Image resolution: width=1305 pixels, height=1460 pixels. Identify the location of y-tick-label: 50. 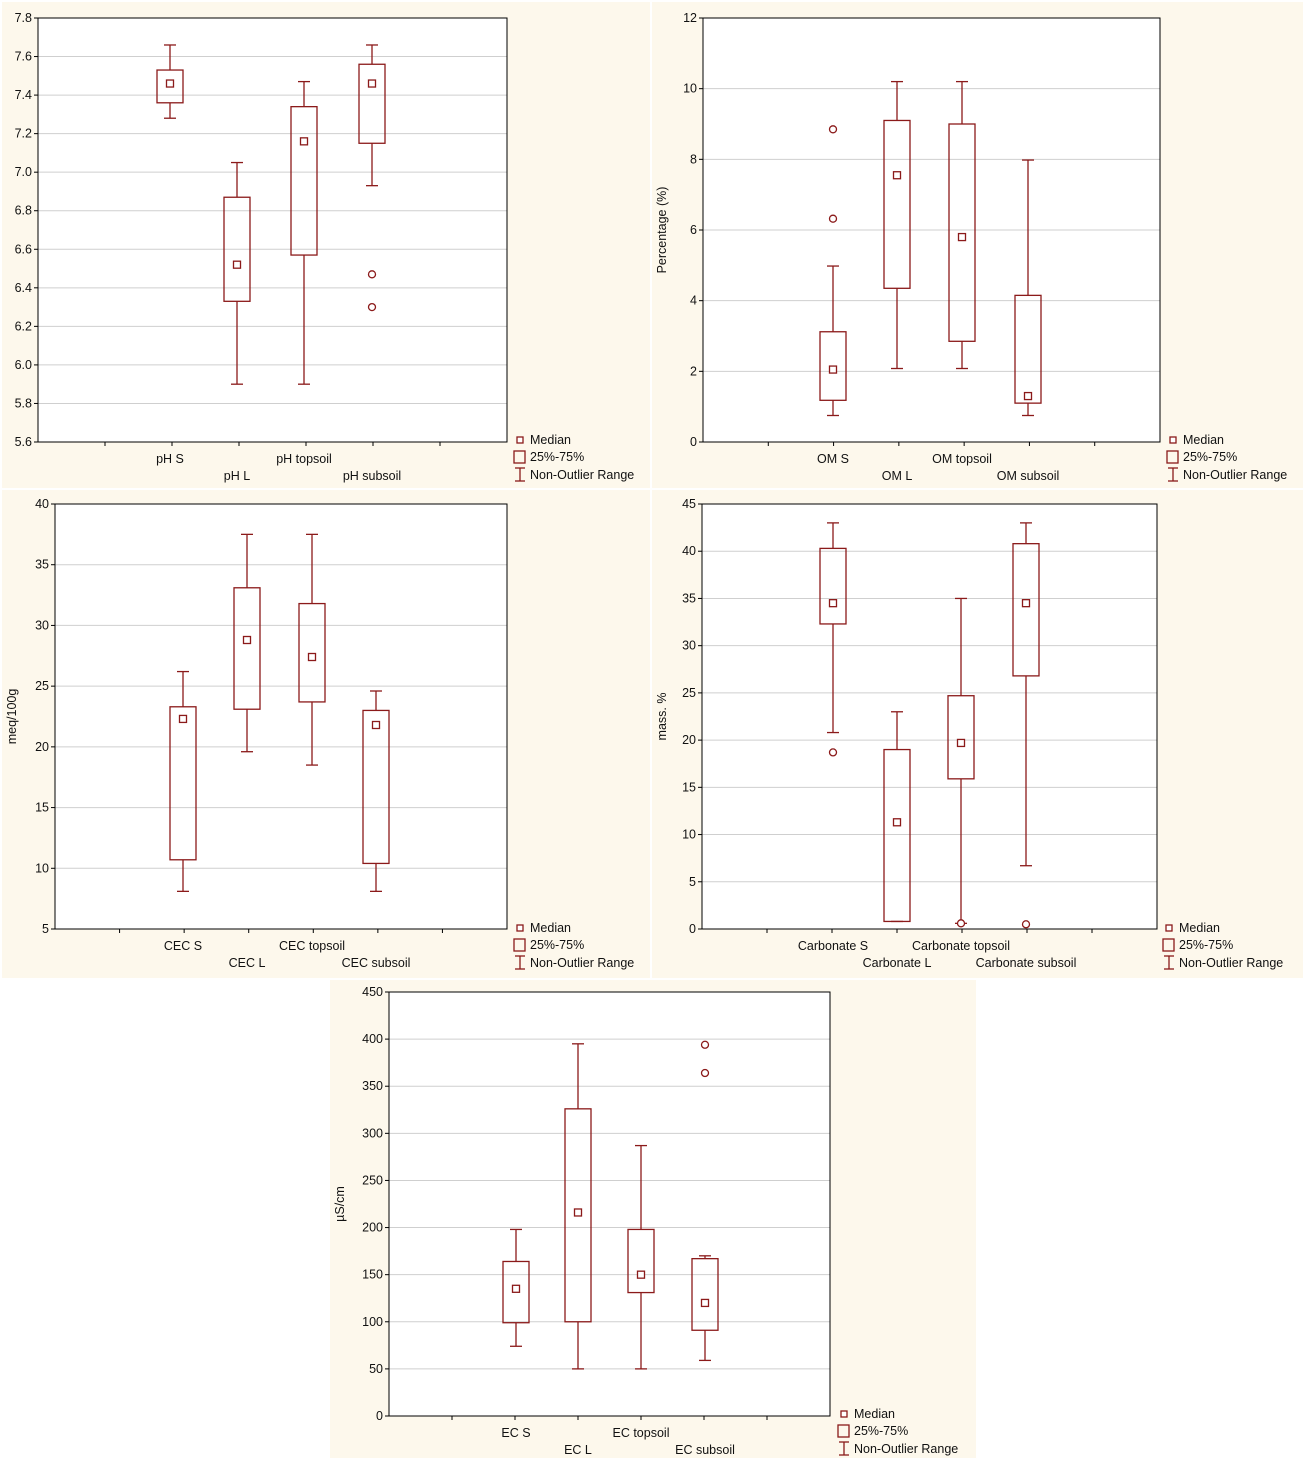
(376, 1369).